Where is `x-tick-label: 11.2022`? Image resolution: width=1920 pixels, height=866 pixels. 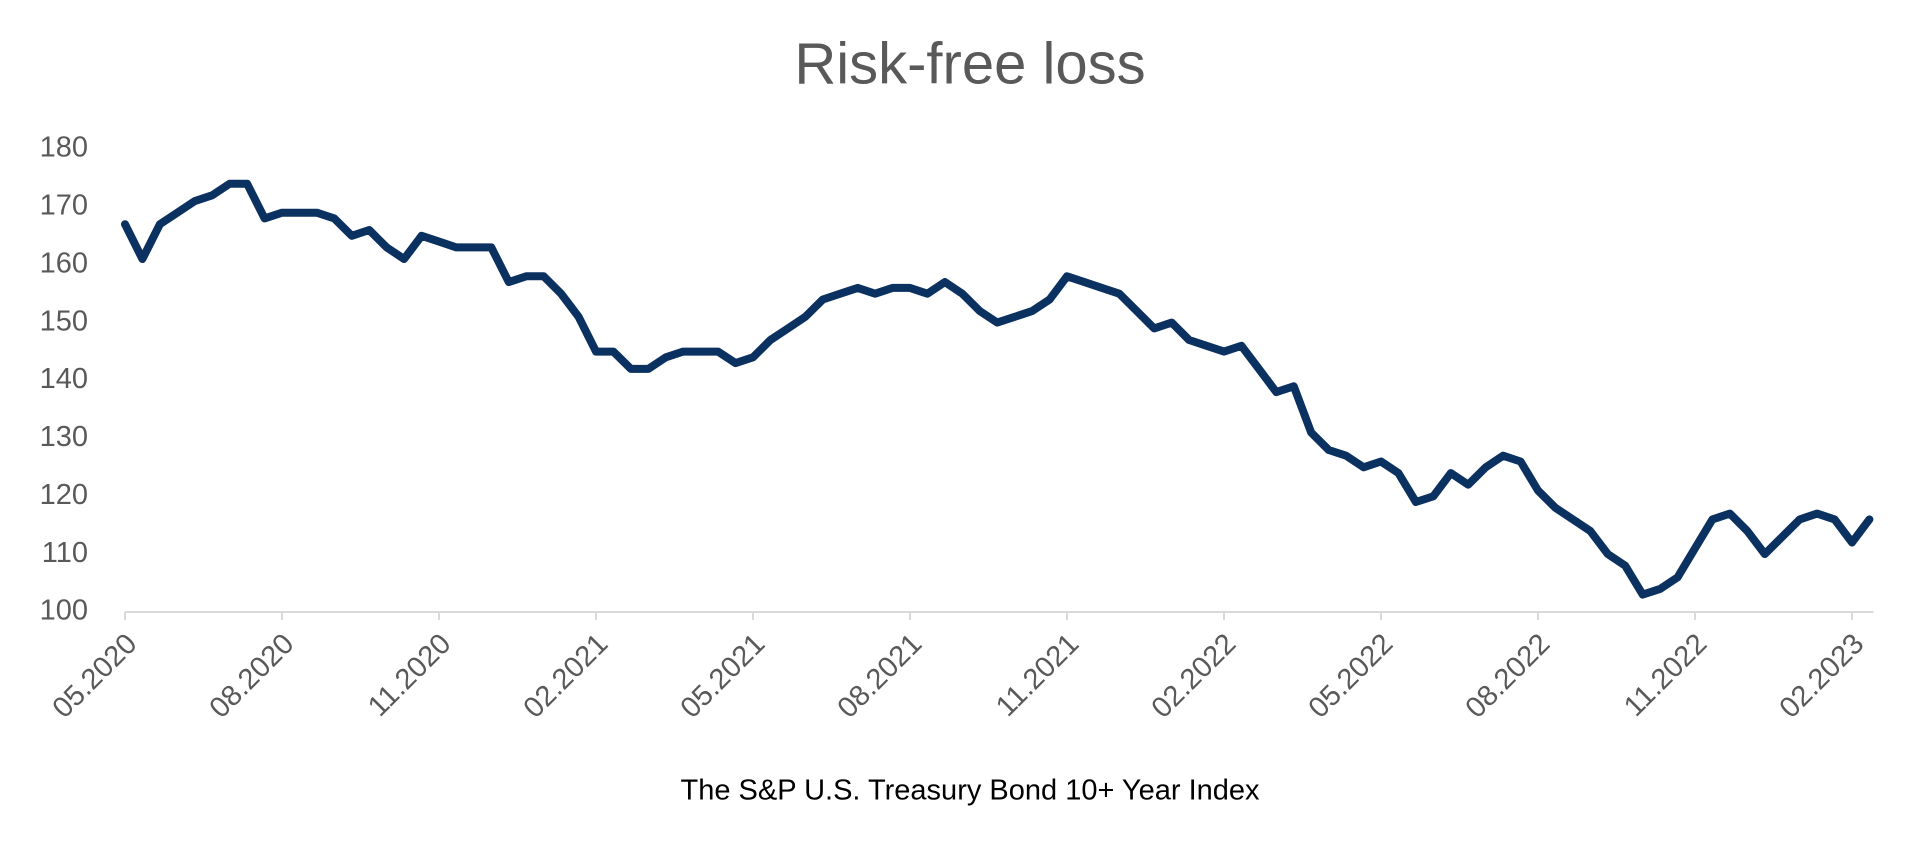 x-tick-label: 11.2022 is located at coordinates (1665, 675).